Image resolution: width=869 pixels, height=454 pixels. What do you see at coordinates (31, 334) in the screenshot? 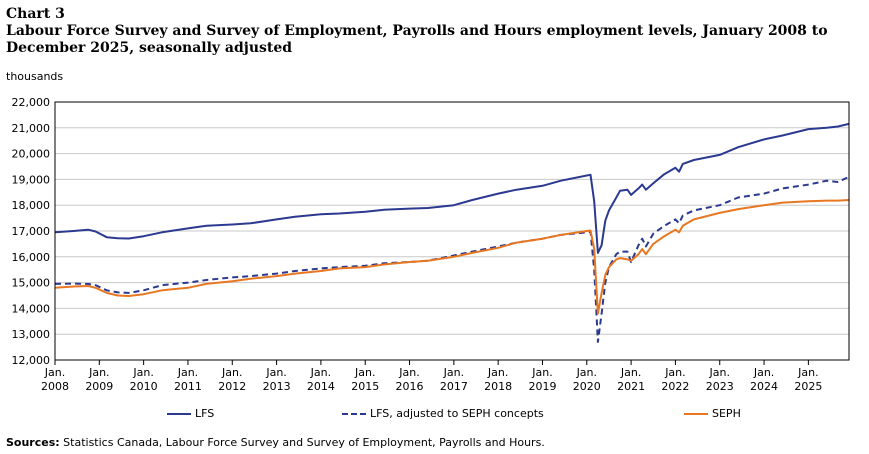
I see `y-tick-label: 13,000` at bounding box center [31, 334].